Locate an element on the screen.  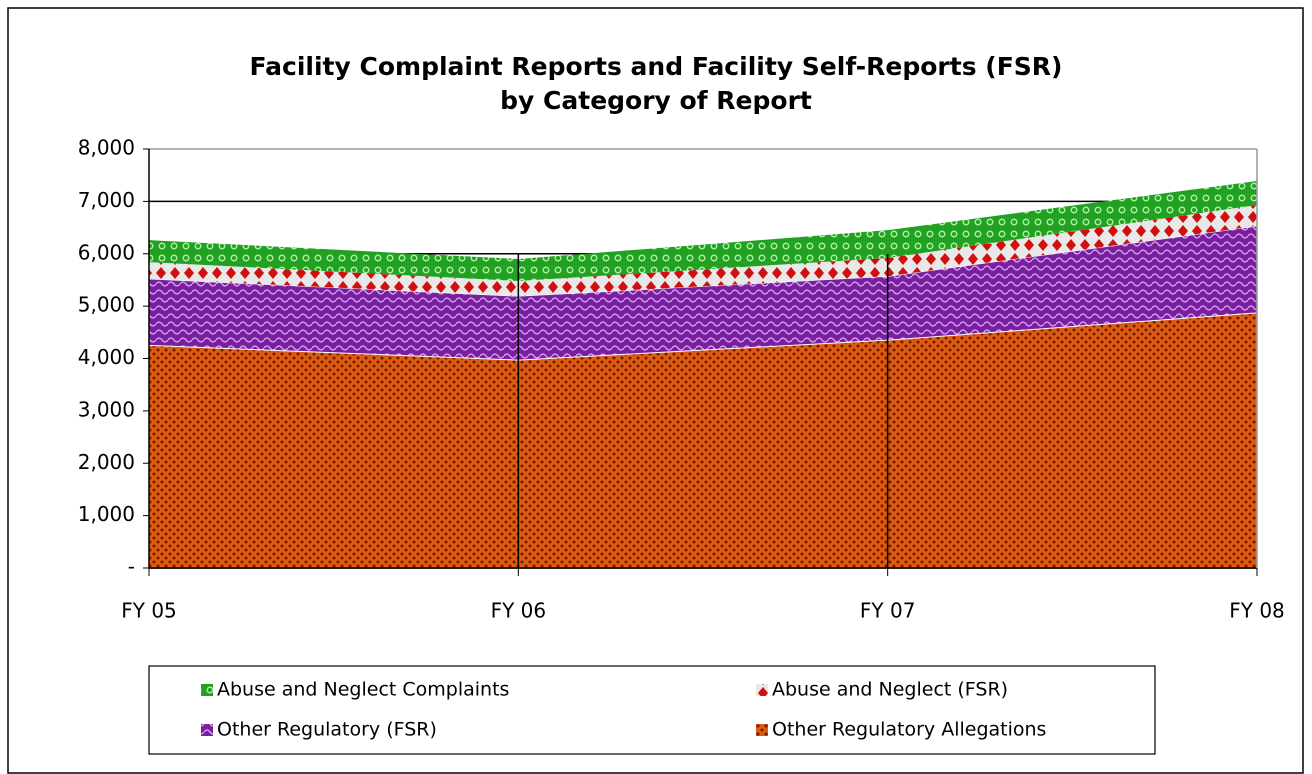
y-tick-label: 6,000 is located at coordinates (106, 252).